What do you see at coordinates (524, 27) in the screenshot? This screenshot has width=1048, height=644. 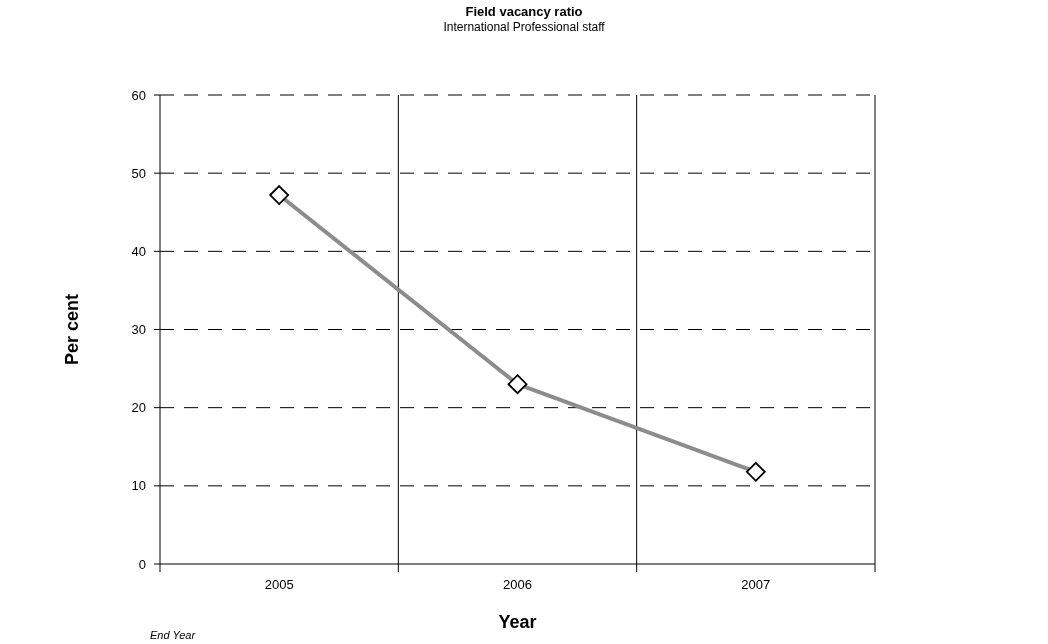 I see `chart-subtitle: International Professional staff` at bounding box center [524, 27].